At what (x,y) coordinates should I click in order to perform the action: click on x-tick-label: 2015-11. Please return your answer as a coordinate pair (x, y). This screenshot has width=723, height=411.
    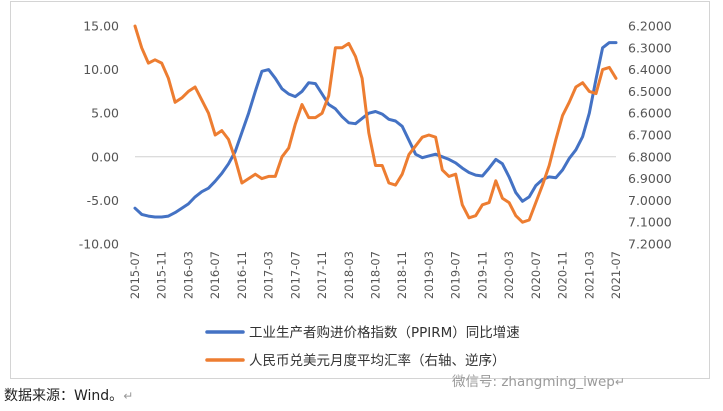
    Looking at the image, I should click on (162, 275).